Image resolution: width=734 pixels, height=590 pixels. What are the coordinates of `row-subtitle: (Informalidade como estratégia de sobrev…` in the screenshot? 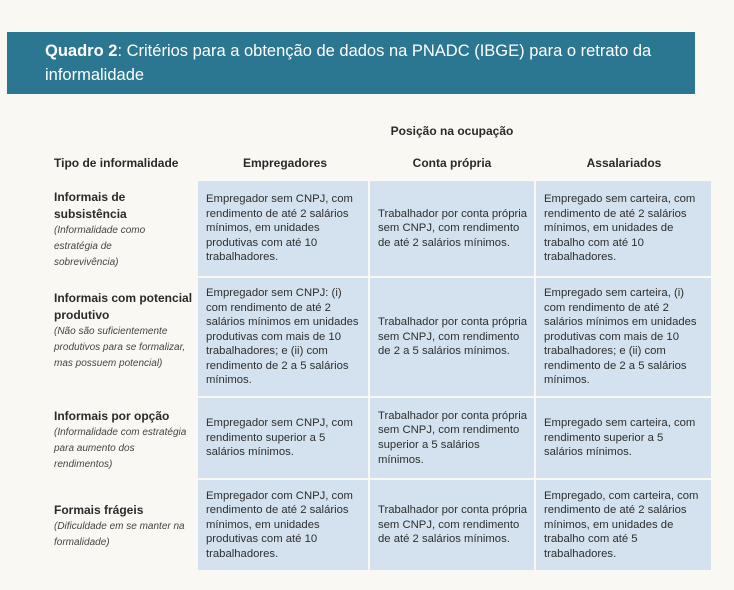 It's located at (100, 246).